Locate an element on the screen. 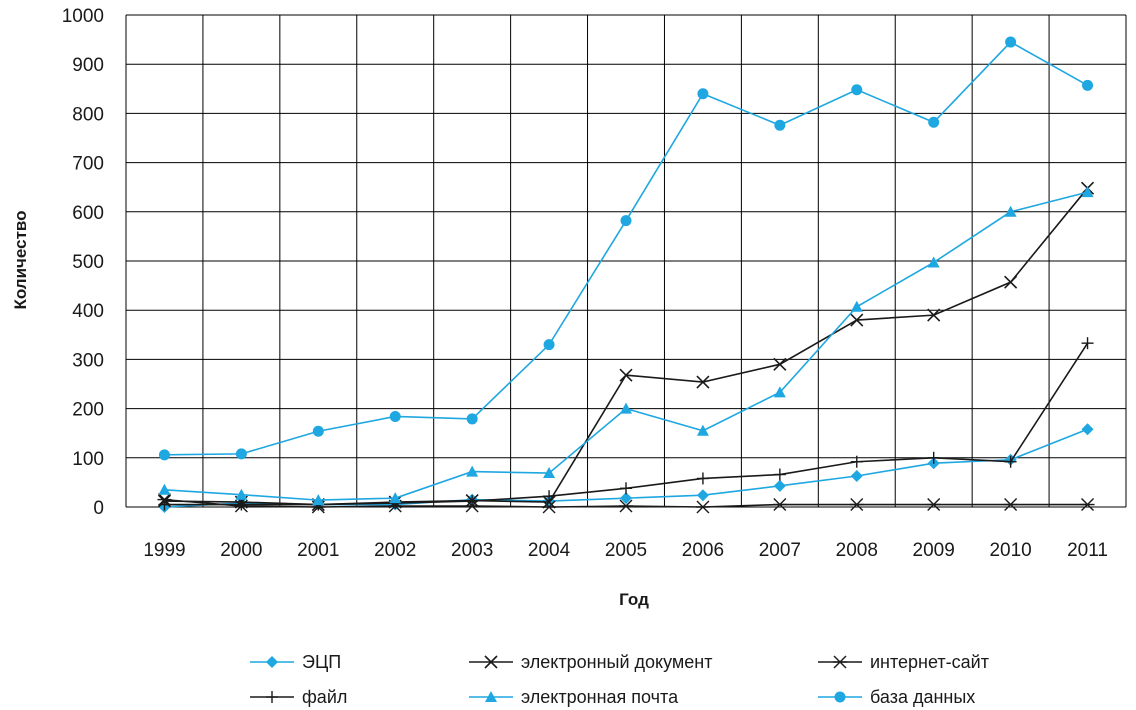  x-tick-label: 1999 is located at coordinates (164, 550).